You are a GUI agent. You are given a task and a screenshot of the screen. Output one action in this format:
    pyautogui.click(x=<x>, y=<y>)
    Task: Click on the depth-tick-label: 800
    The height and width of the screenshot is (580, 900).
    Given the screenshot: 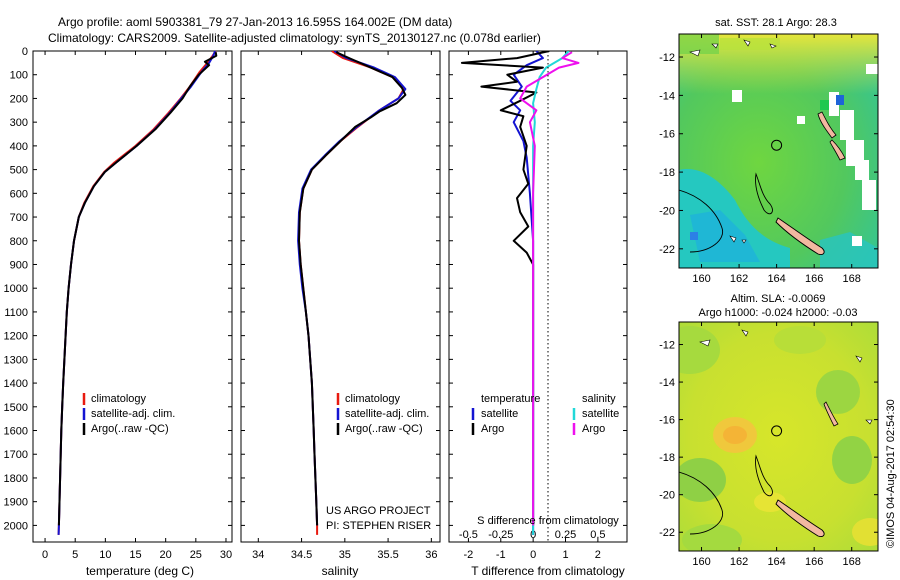 What is the action you would take?
    pyautogui.click(x=19, y=242)
    